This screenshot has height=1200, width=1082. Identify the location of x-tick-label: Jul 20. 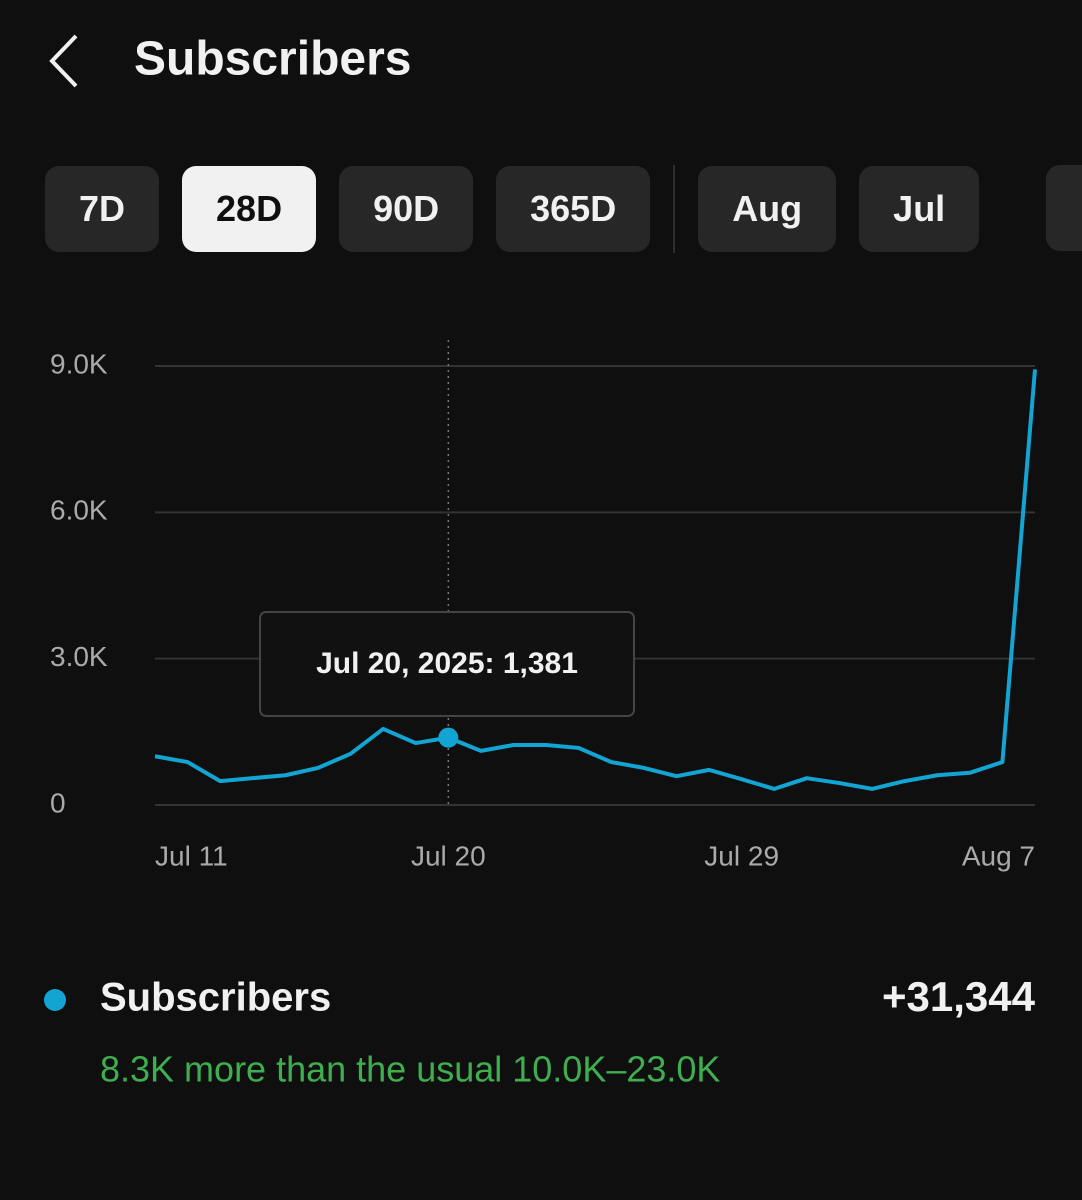
(448, 855).